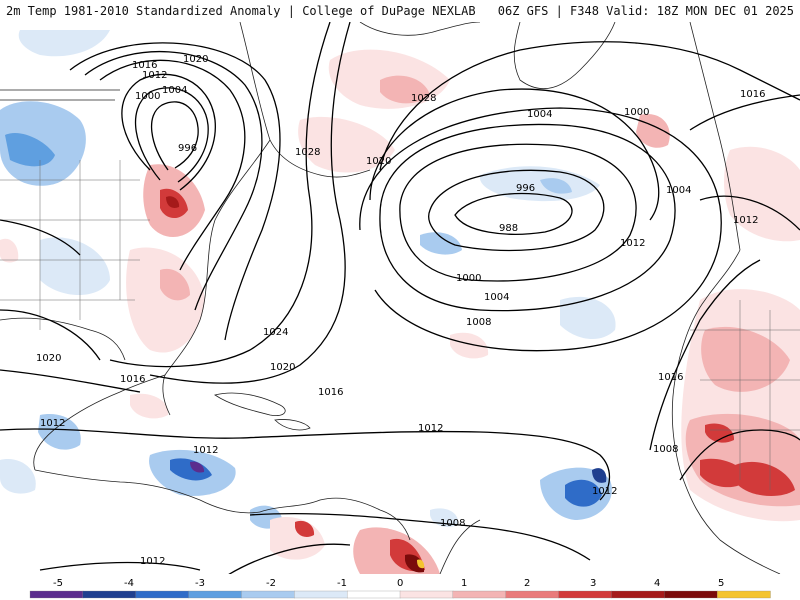 This screenshot has height=600, width=800. What do you see at coordinates (527, 583) in the screenshot?
I see `colorbar-tick-label: 2` at bounding box center [527, 583].